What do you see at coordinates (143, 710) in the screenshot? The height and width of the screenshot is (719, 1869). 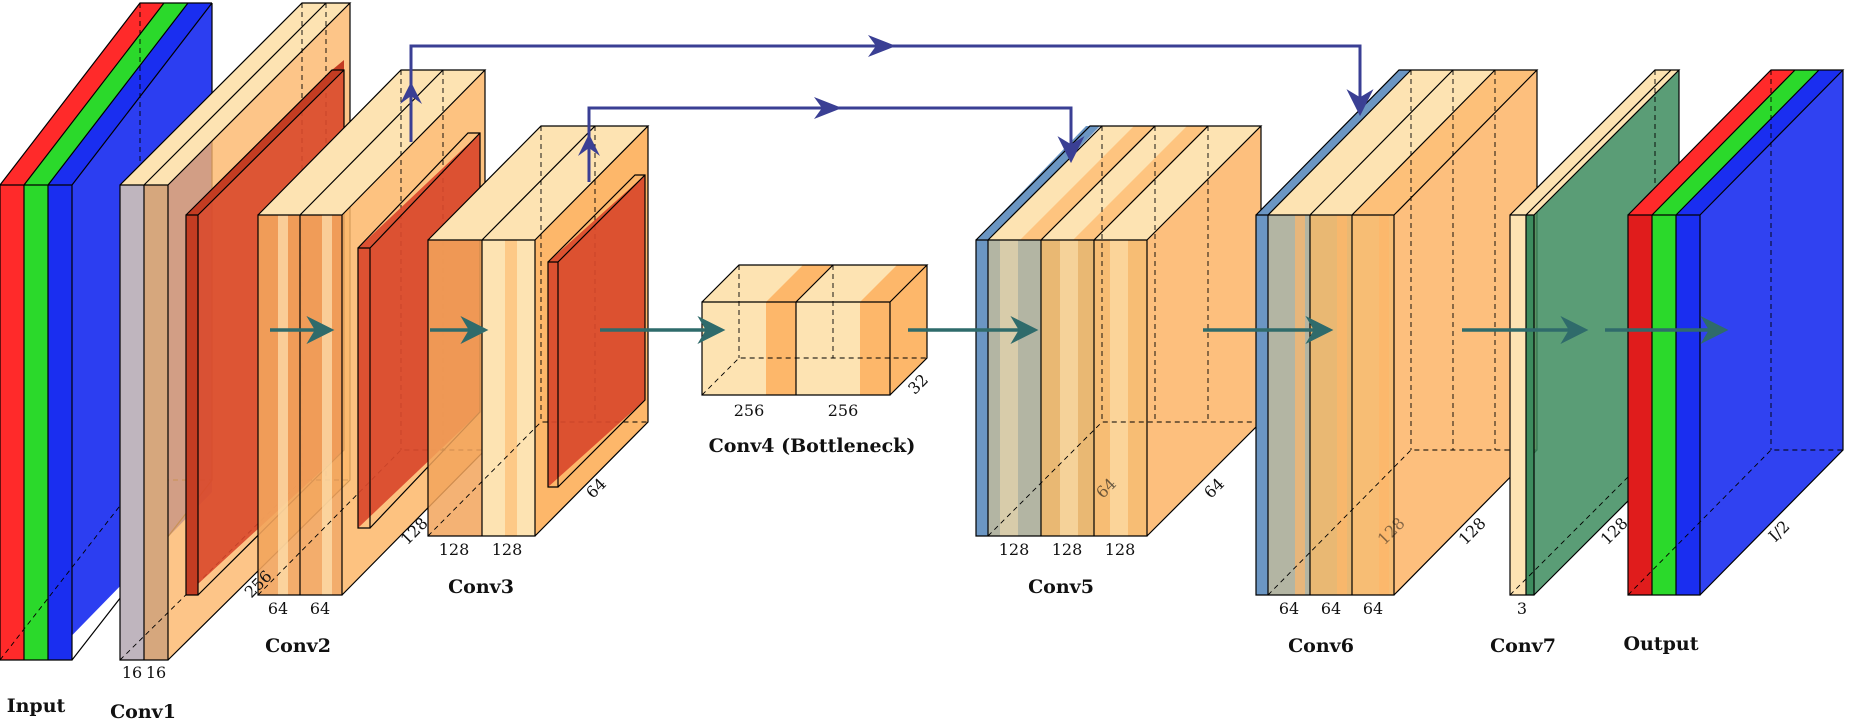 I see `conv1-label: Conv1` at bounding box center [143, 710].